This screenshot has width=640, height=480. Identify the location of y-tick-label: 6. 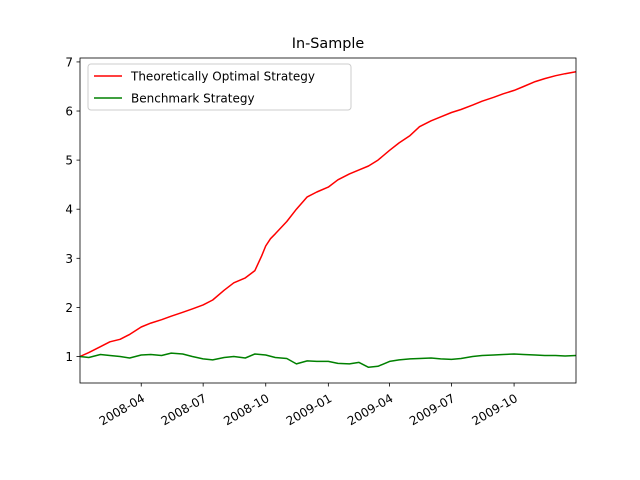
(69, 112).